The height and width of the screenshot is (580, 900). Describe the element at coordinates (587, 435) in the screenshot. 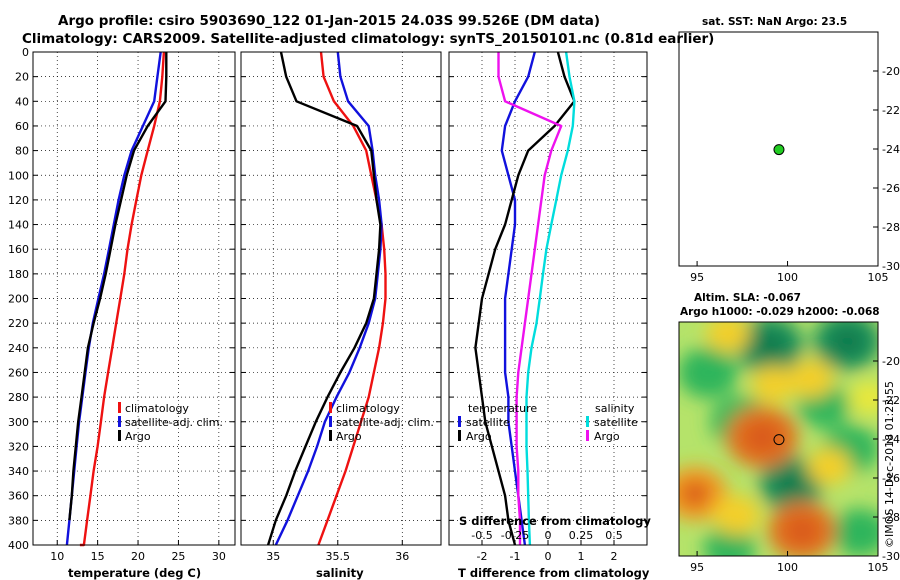

I see `legend-swatch-sal-argo` at that location.